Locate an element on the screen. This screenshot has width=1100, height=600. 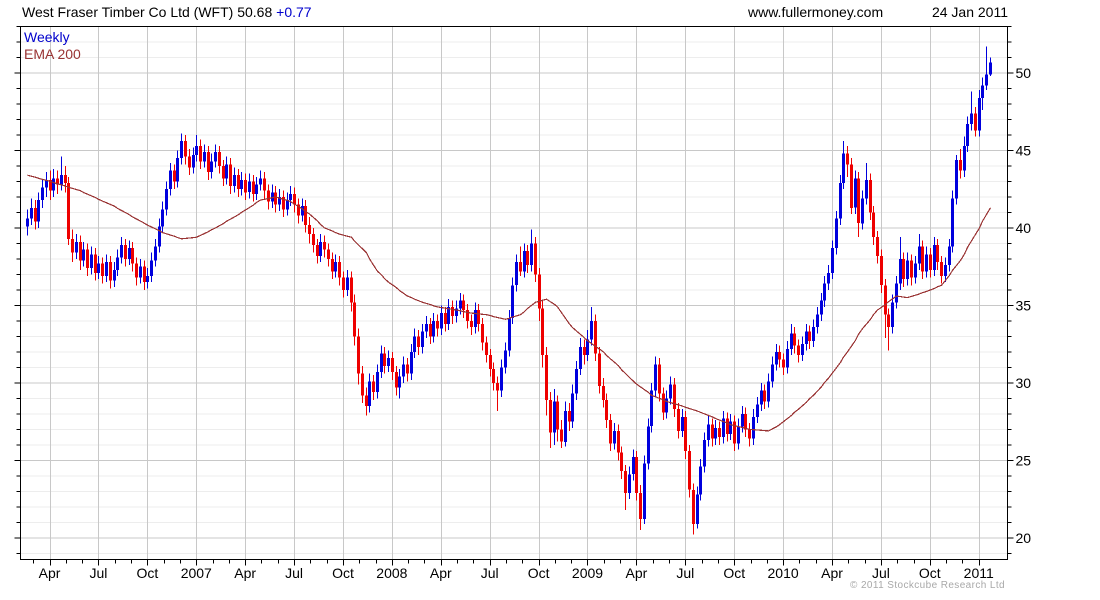
legend-ema: EMA 200 is located at coordinates (52, 54).